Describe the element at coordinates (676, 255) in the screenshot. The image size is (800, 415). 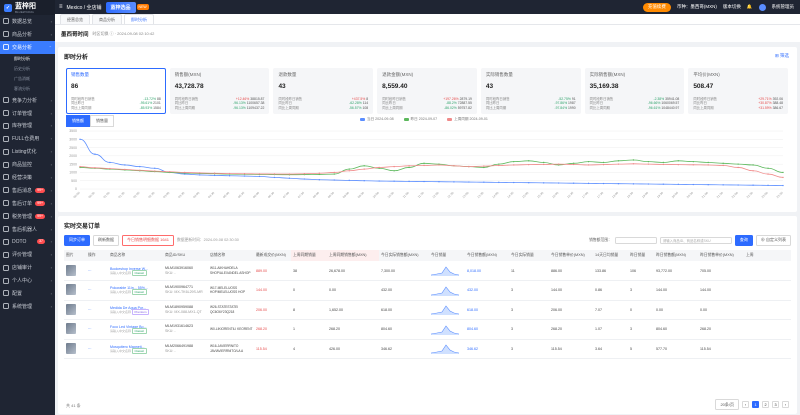
I see `column-header: 昨日销售额(MXN)` at that location.